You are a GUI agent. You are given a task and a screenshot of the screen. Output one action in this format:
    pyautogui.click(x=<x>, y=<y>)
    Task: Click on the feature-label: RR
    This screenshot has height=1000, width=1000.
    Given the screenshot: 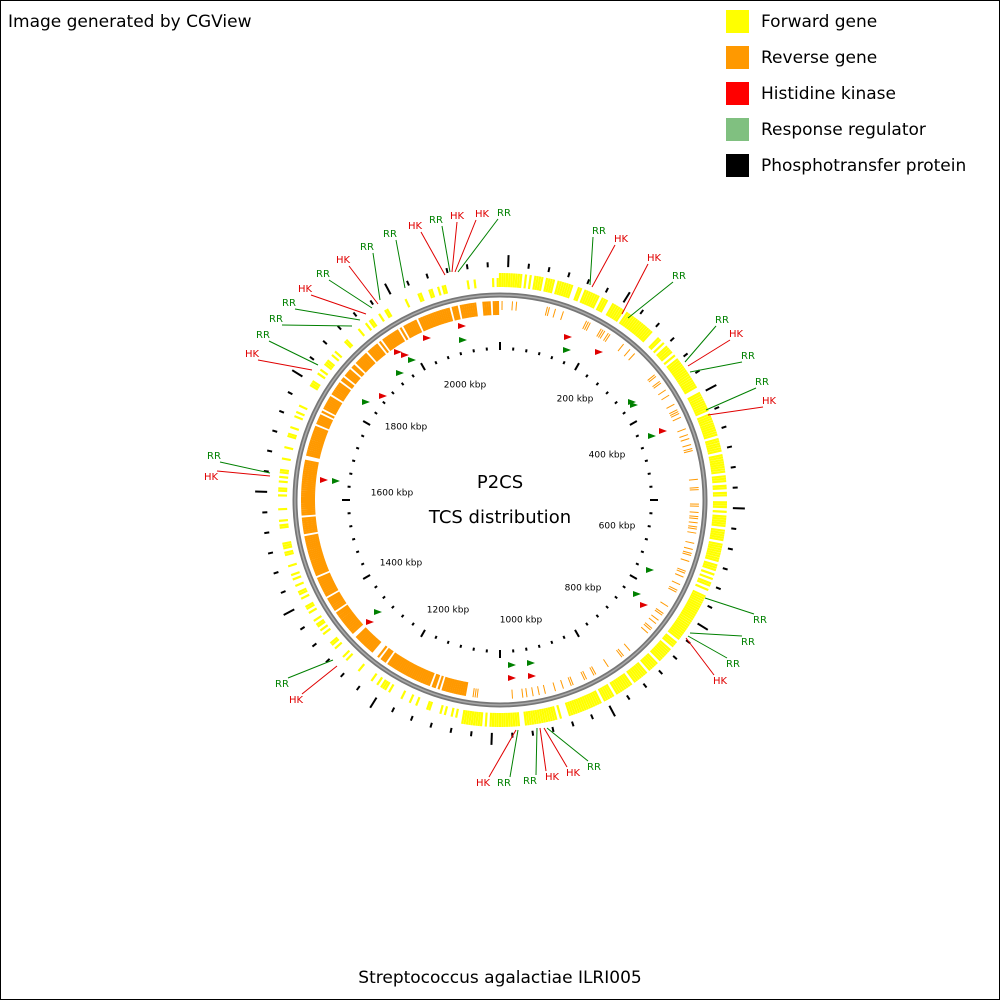 What is the action you would take?
    pyautogui.click(x=762, y=382)
    